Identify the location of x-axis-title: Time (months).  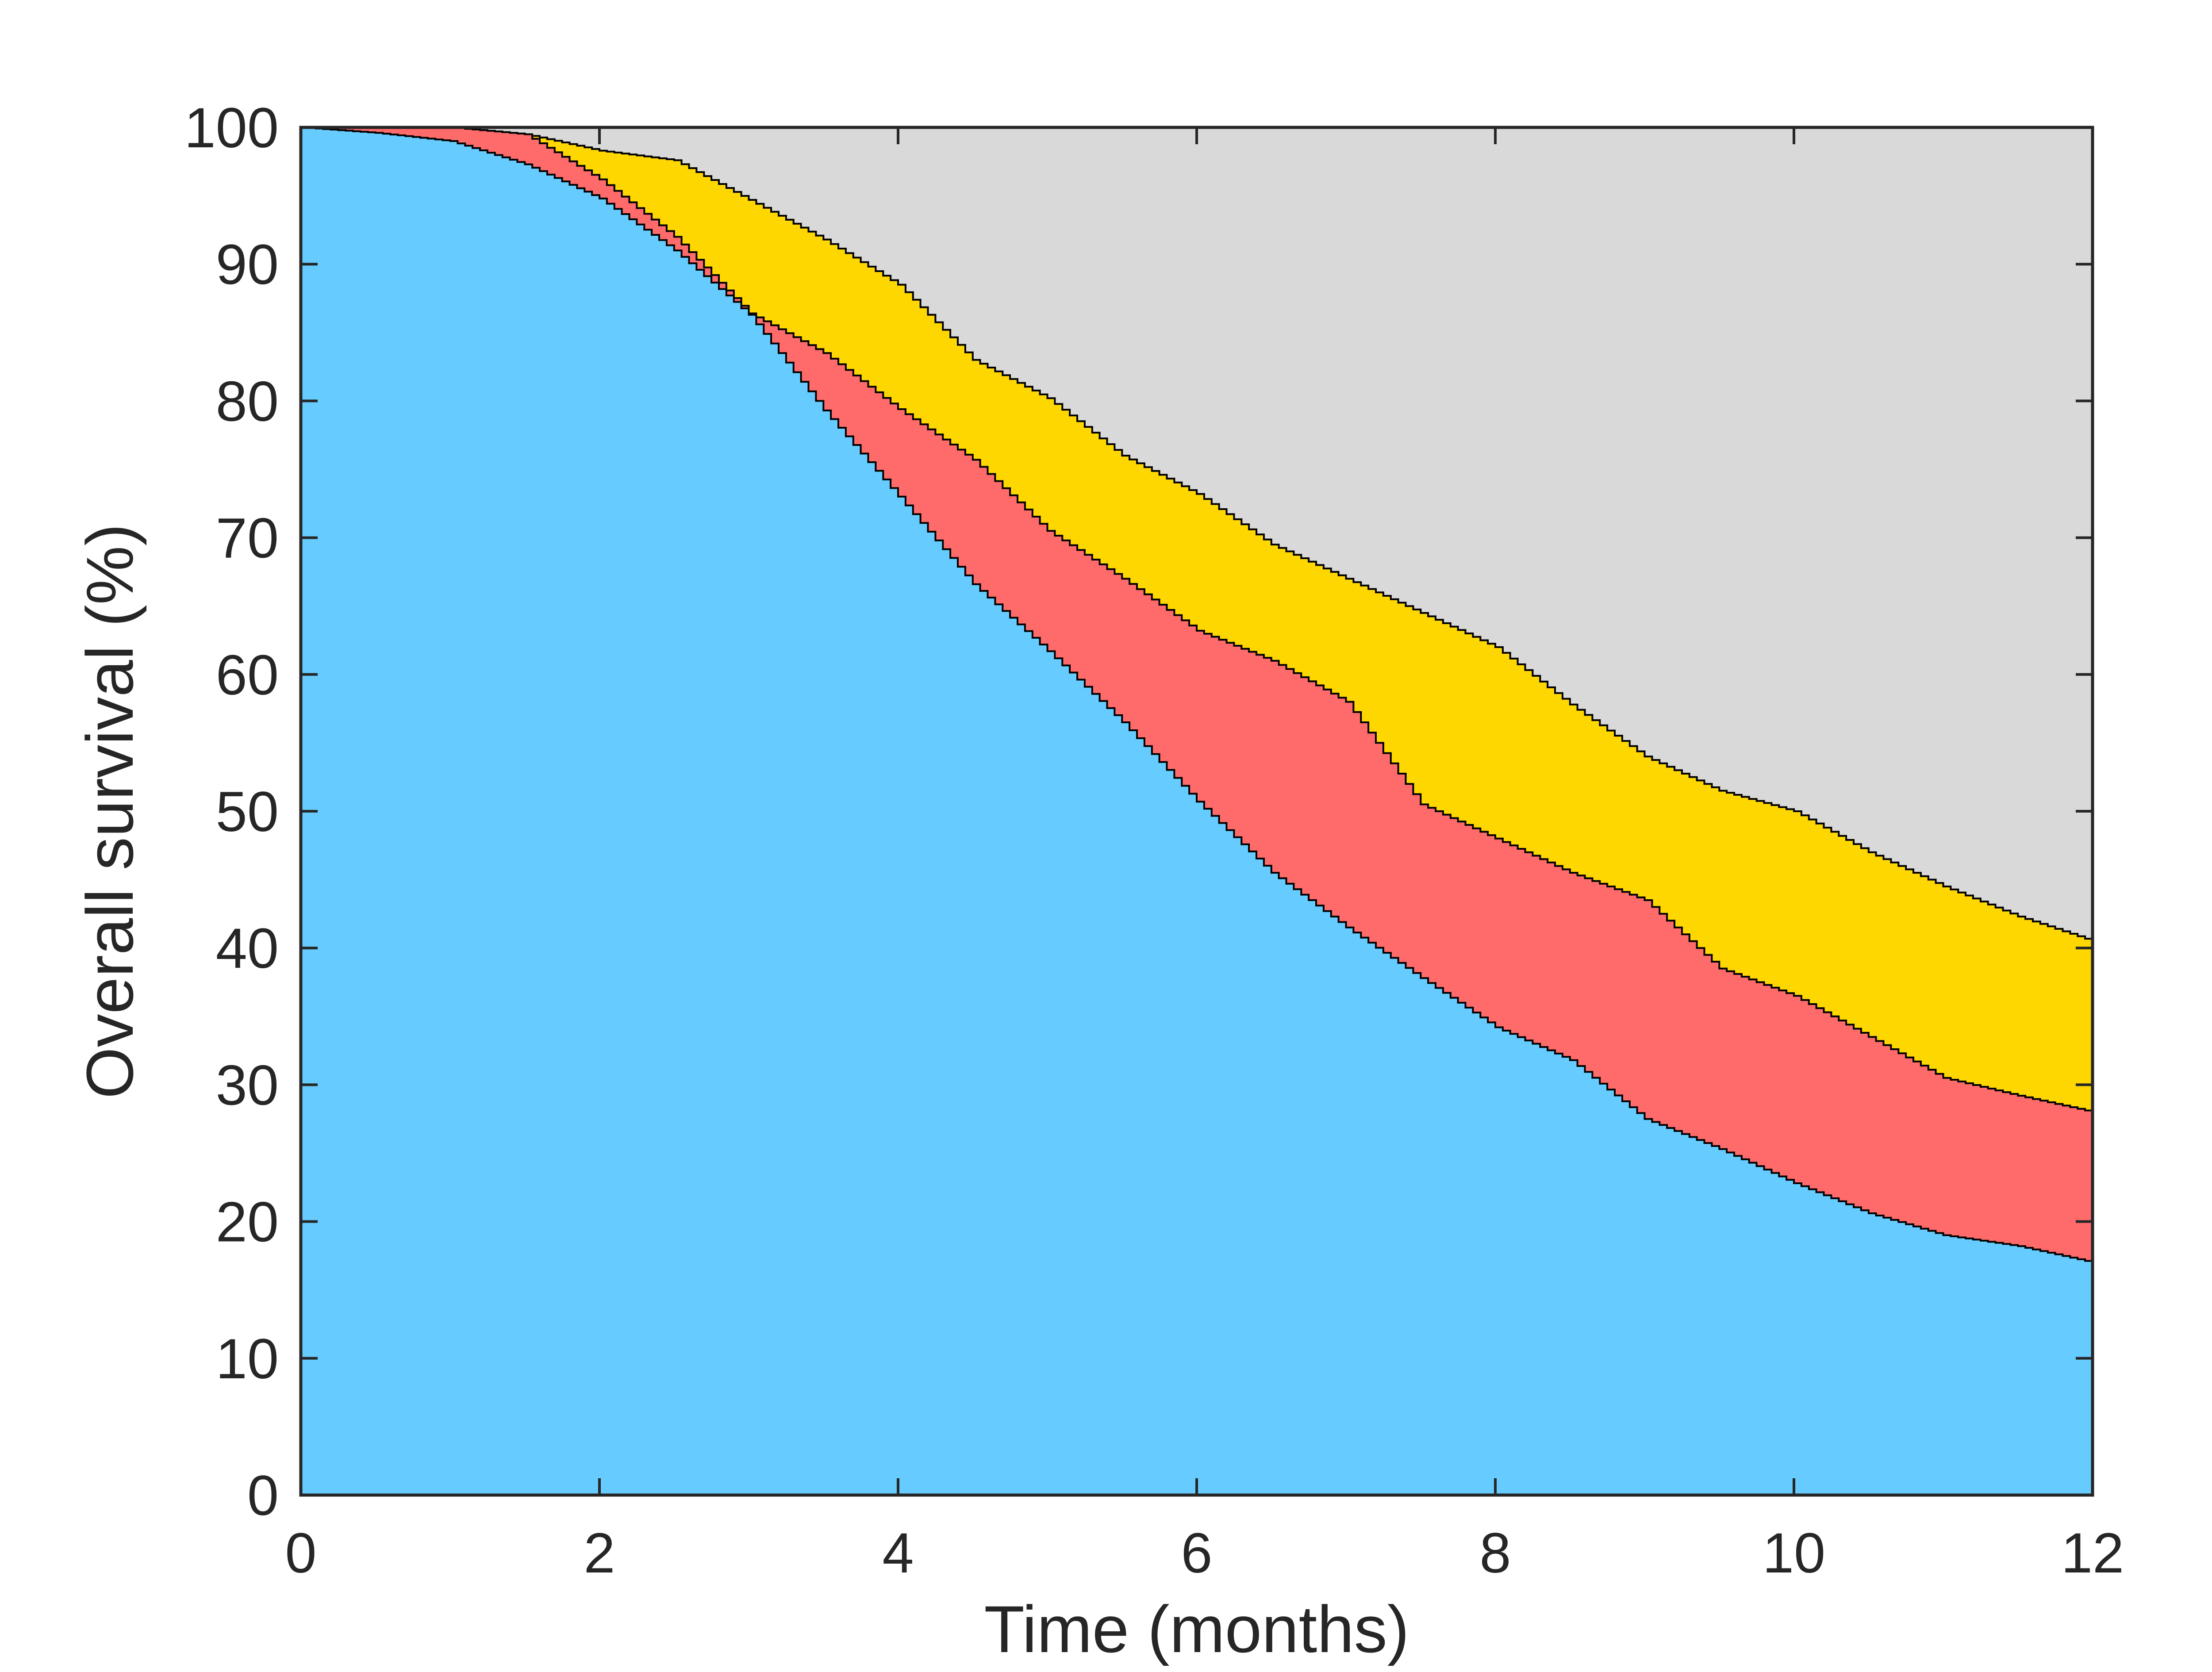
(1197, 1629).